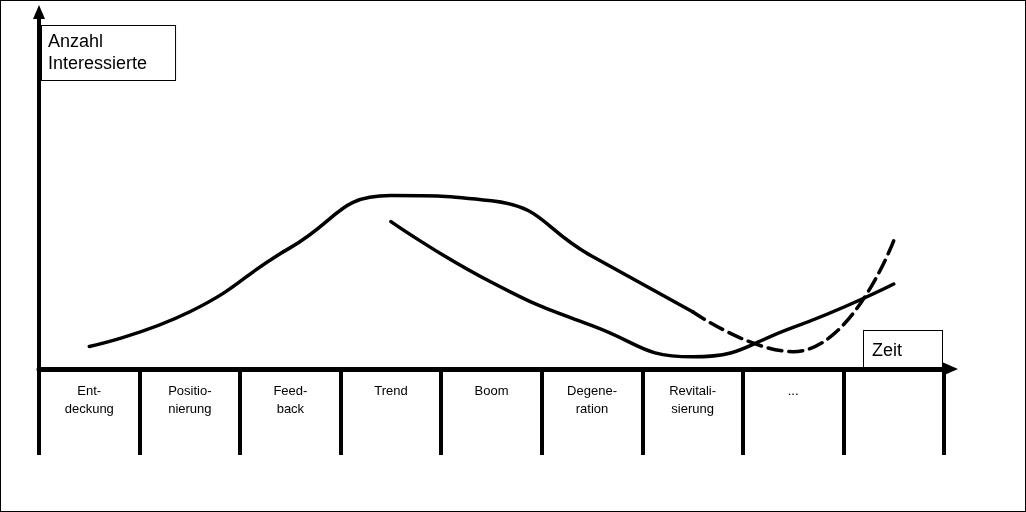 The image size is (1026, 512). Describe the element at coordinates (391, 390) in the screenshot. I see `x-tick-label: Trend` at that location.